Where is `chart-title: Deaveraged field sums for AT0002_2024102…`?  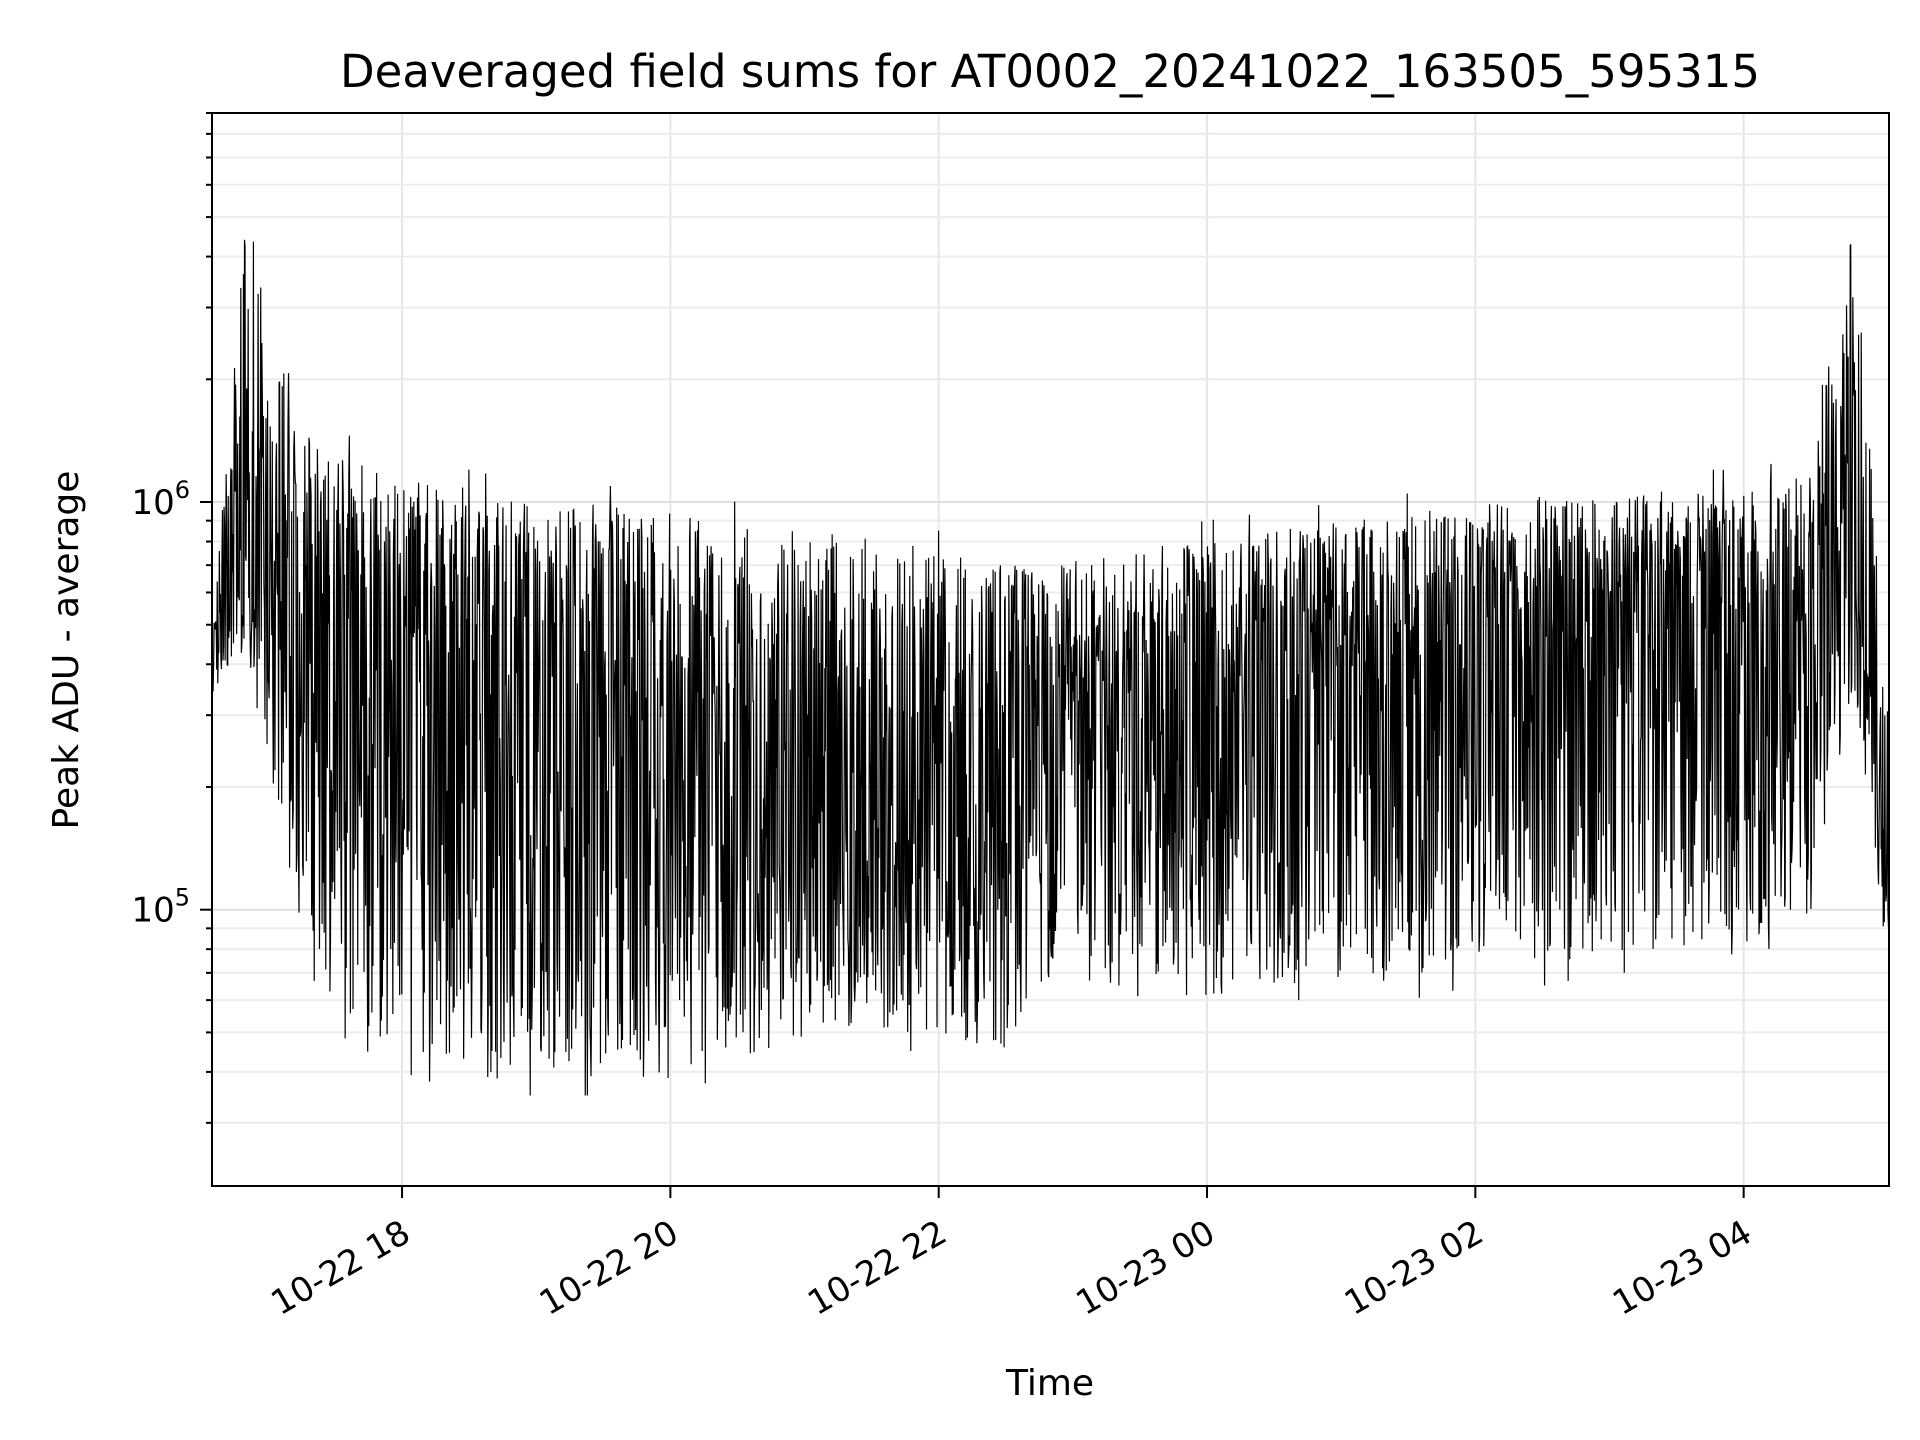 chart-title: Deaveraged field sums for AT0002_2024102… is located at coordinates (1050, 71).